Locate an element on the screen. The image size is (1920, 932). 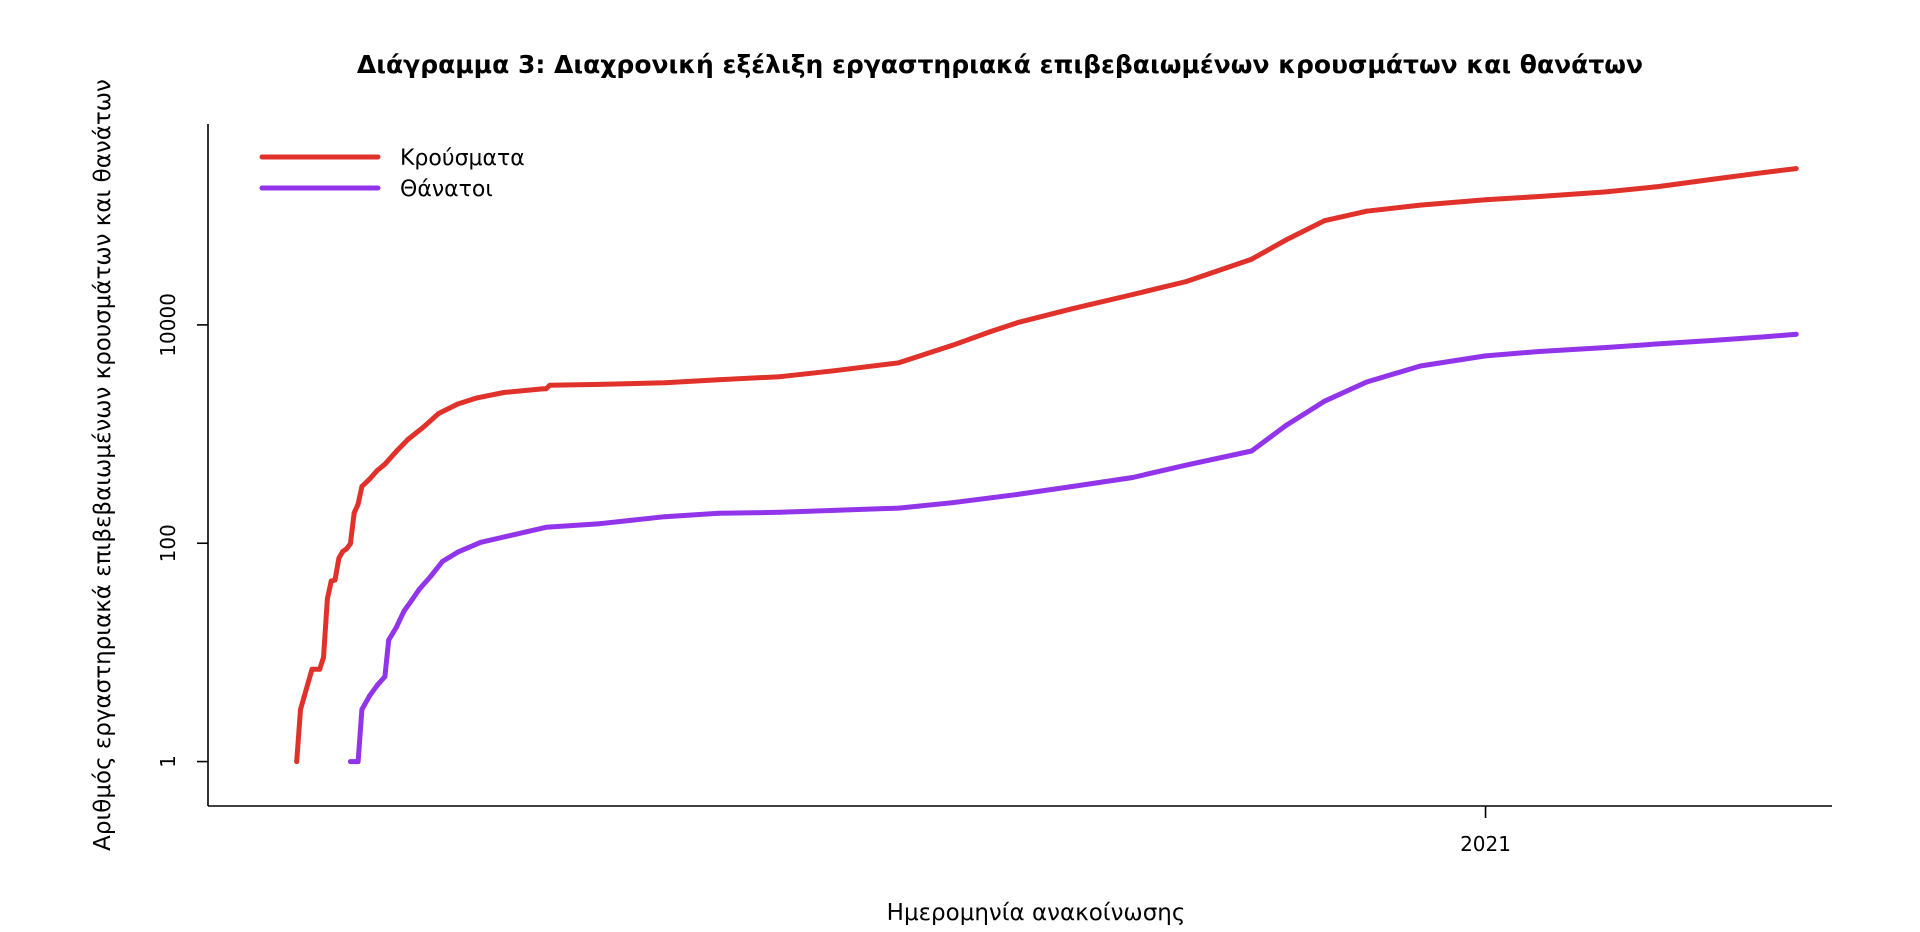
y-axis-ticks: 1 100 10000 is located at coordinates (182, 530).